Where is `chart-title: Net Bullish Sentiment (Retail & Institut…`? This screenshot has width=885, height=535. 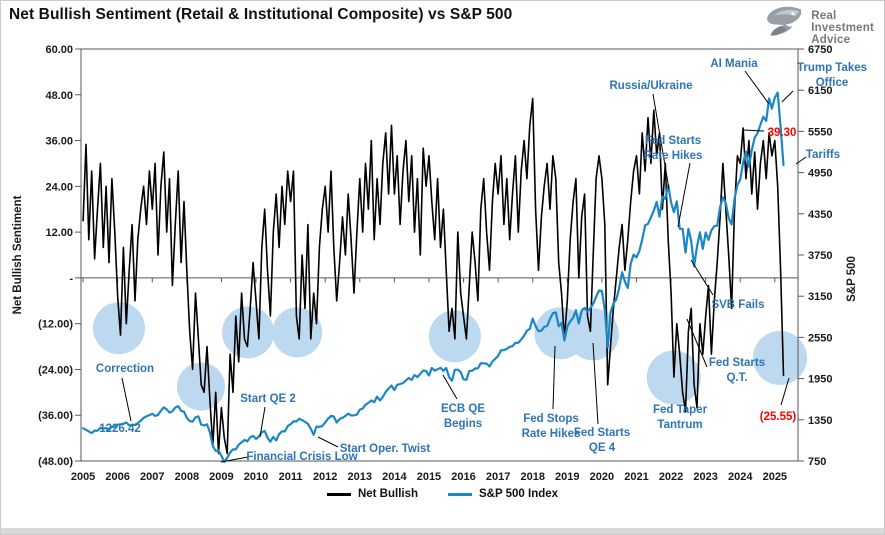
chart-title: Net Bullish Sentiment (Retail & Institut… is located at coordinates (261, 14).